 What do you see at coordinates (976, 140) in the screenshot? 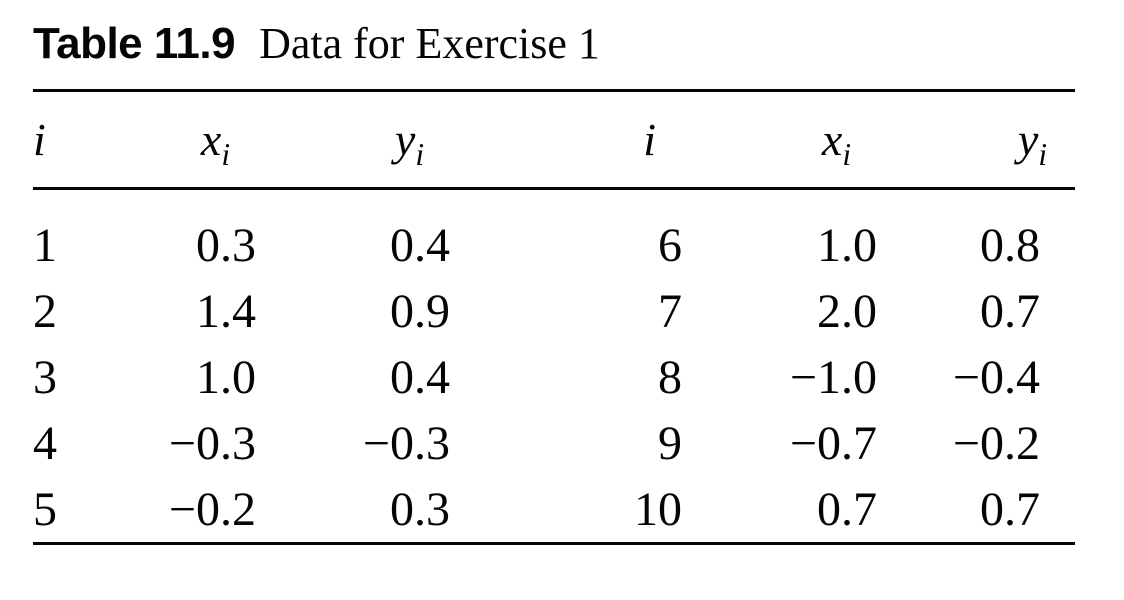
I see `col-header-y-right: yi` at bounding box center [976, 140].